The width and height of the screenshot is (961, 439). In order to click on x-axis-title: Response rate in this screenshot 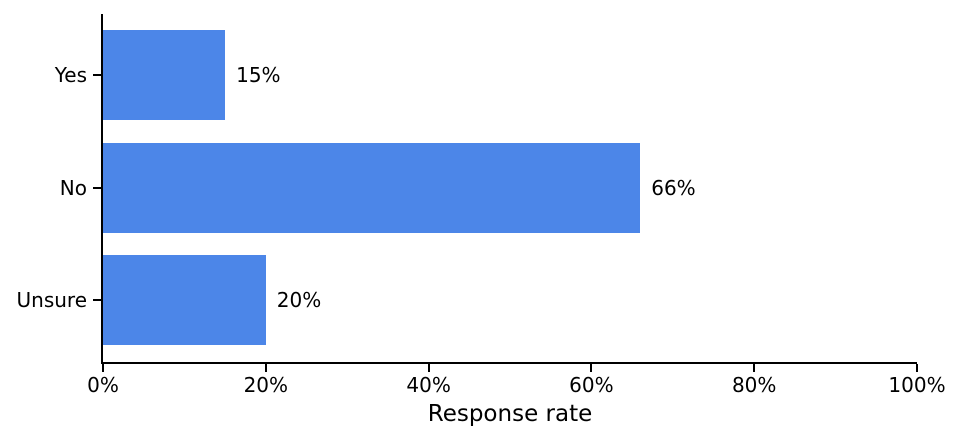, I will do `click(510, 414)`.